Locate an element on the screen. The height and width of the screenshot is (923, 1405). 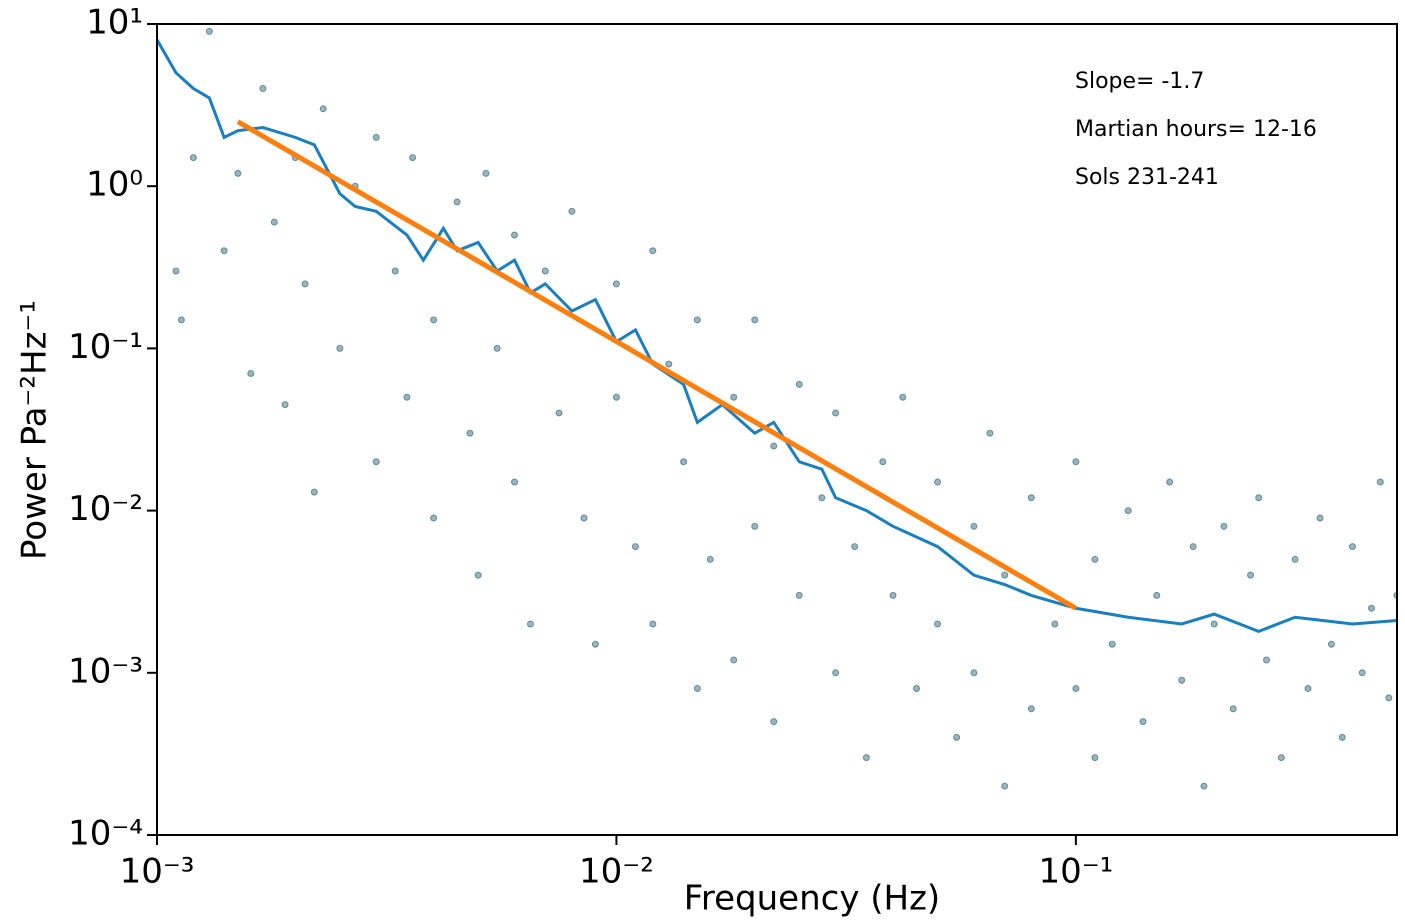
annotation: Slope= -1.7 is located at coordinates (1139, 81).